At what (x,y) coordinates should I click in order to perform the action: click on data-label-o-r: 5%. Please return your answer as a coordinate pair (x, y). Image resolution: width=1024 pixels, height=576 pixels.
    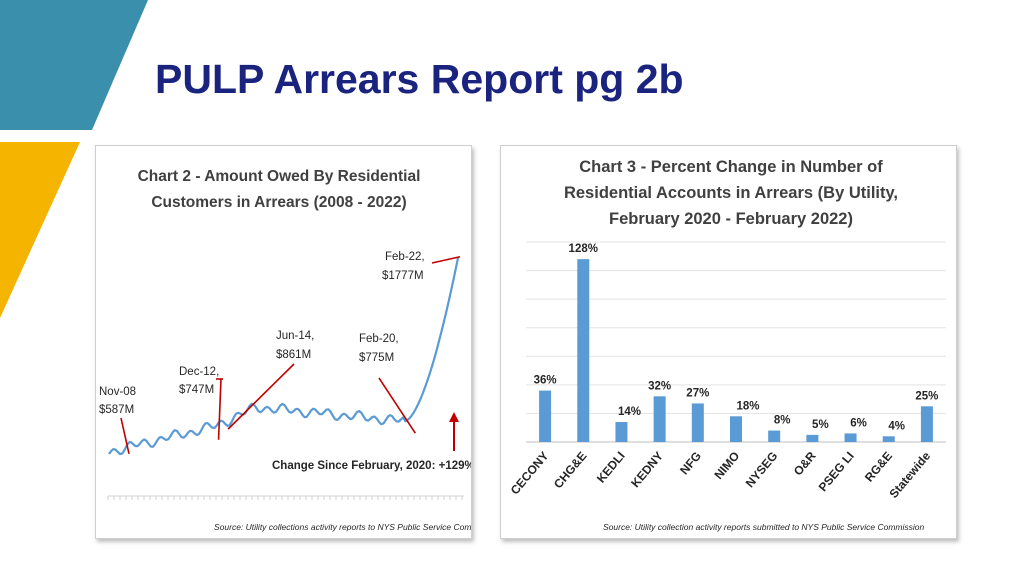
    Looking at the image, I should click on (820, 425).